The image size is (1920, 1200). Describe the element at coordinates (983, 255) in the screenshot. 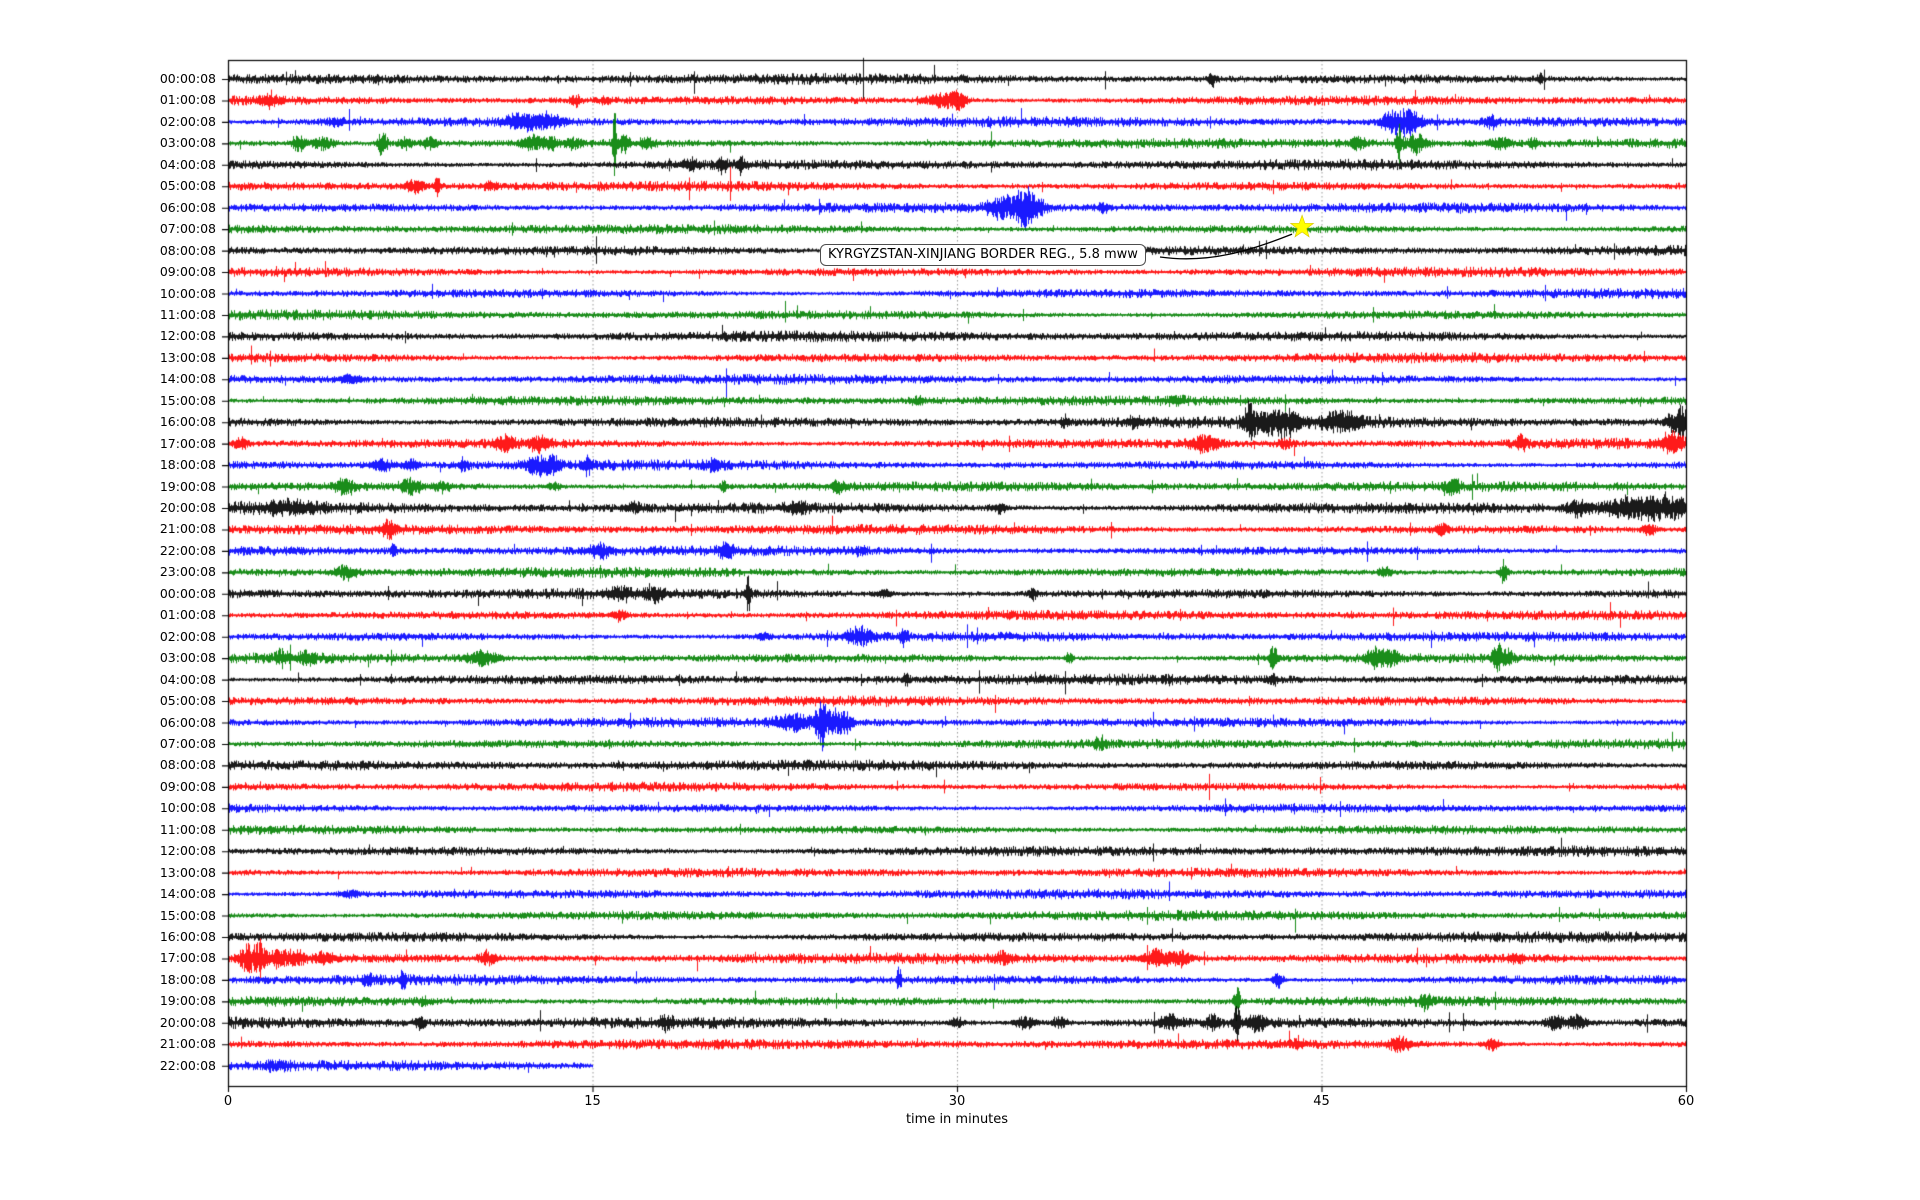

I see `event-annotation: KYRGYZSTAN-XINJIANG BORDER REG., 5.8 mww` at that location.